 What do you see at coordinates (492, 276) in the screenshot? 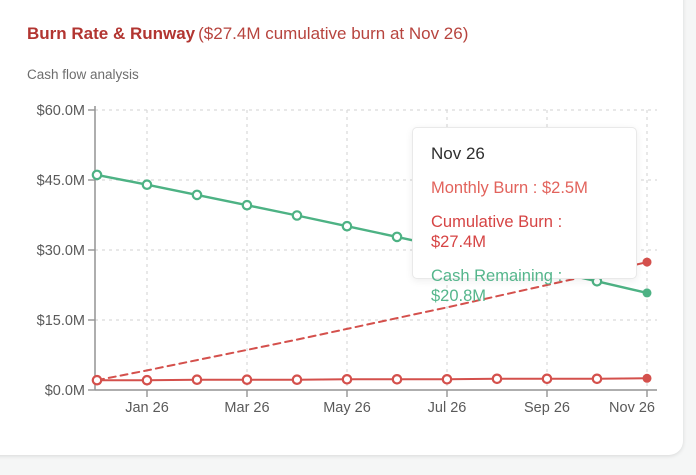
I see `tooltip-row-2-label: Cash Remaining` at bounding box center [492, 276].